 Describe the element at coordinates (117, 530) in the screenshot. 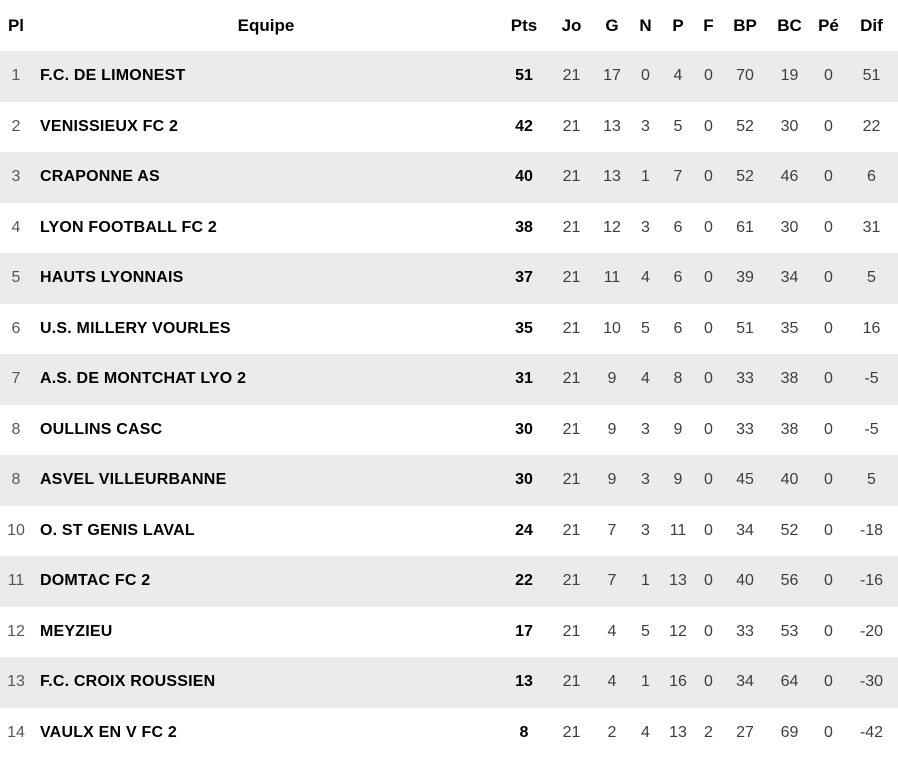

I see `cell-equipe: O. ST GENIS LAVAL` at that location.